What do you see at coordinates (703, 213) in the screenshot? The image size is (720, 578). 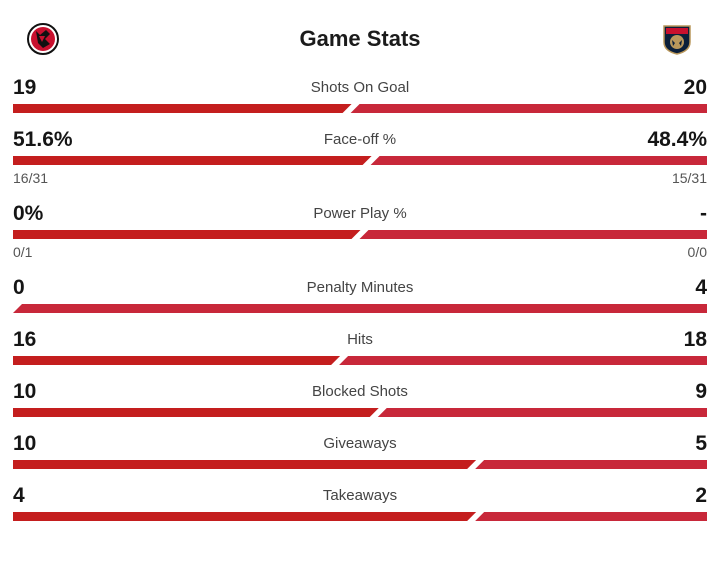 I see `home-stat-value: -` at bounding box center [703, 213].